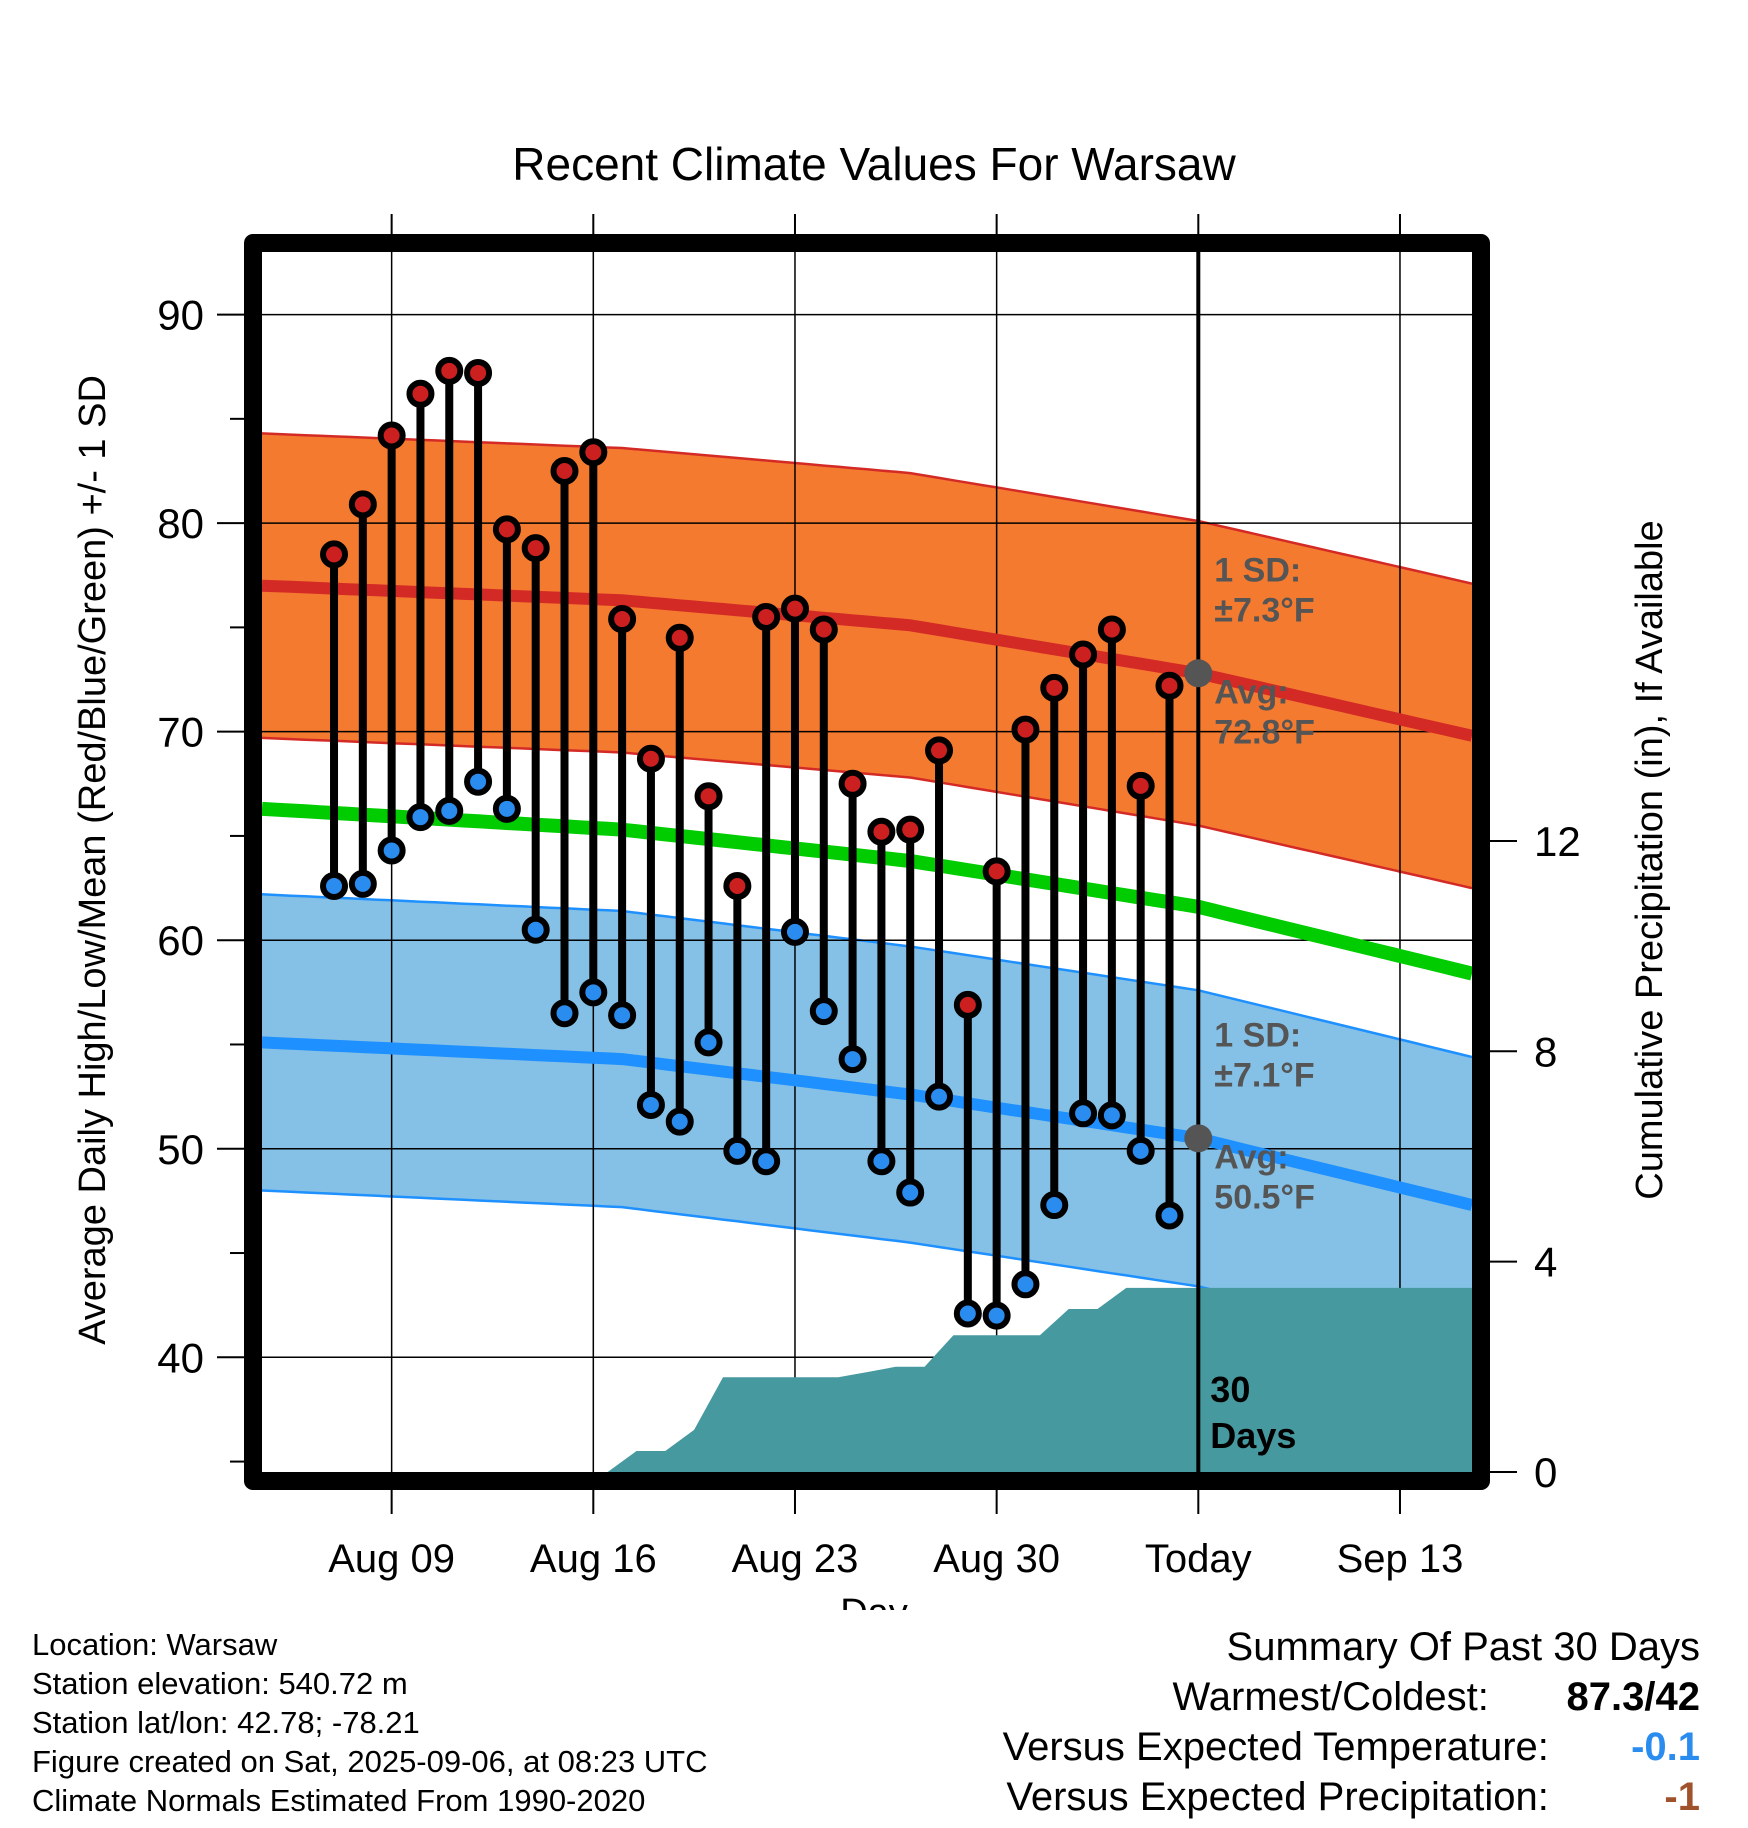  I want to click on window-count-label: 30, so click(1230, 1389).